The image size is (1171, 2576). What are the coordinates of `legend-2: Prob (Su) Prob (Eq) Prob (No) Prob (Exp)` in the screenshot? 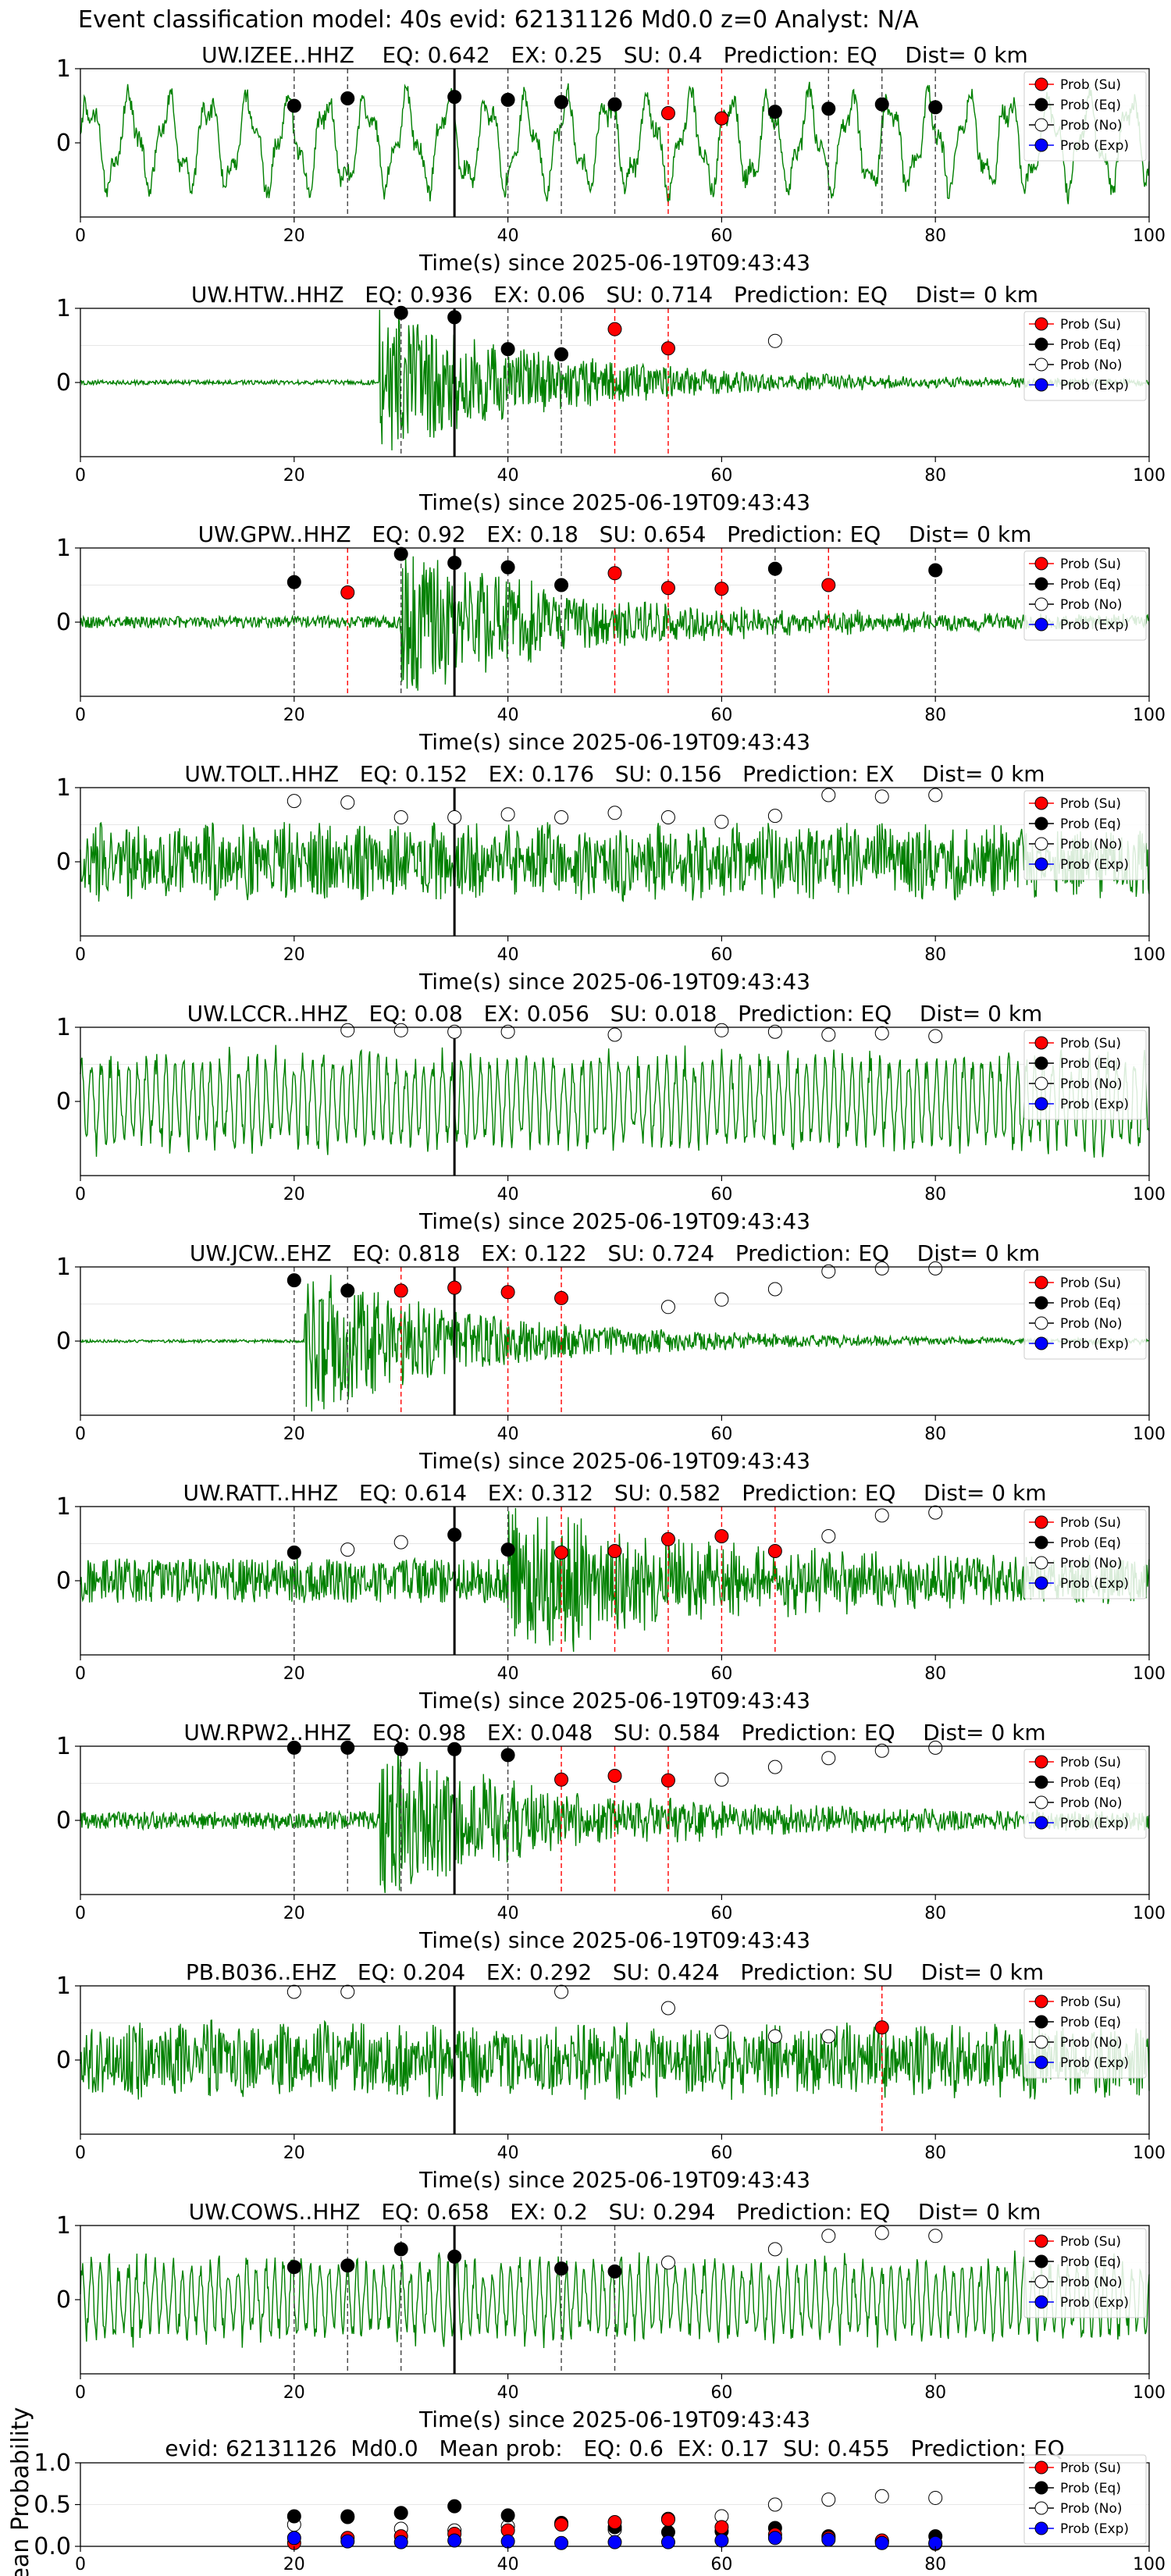 It's located at (1085, 595).